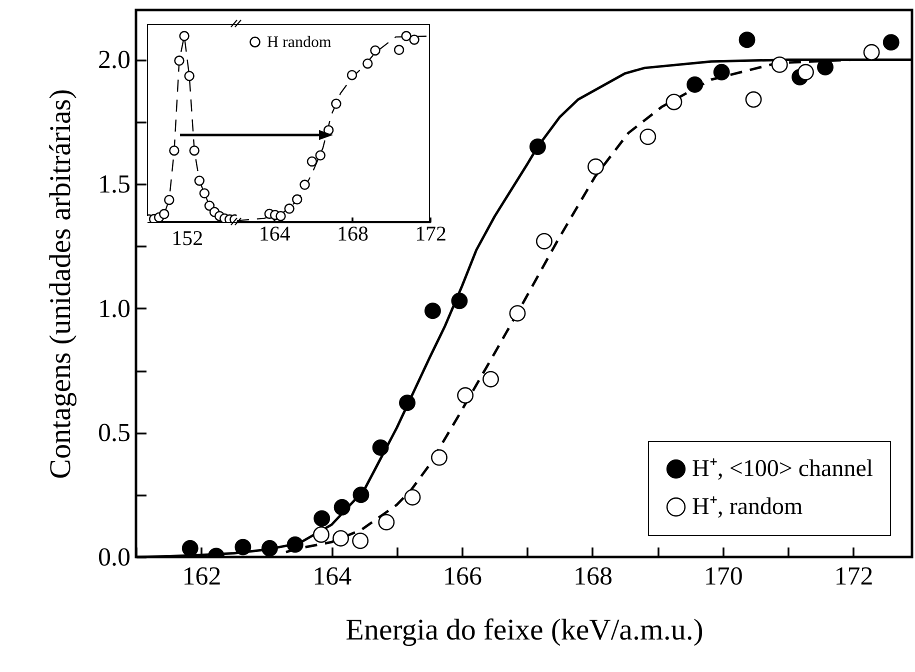 This screenshot has height=672, width=915. What do you see at coordinates (783, 469) in the screenshot?
I see `legend-label: H⁺, <100> channel` at bounding box center [783, 469].